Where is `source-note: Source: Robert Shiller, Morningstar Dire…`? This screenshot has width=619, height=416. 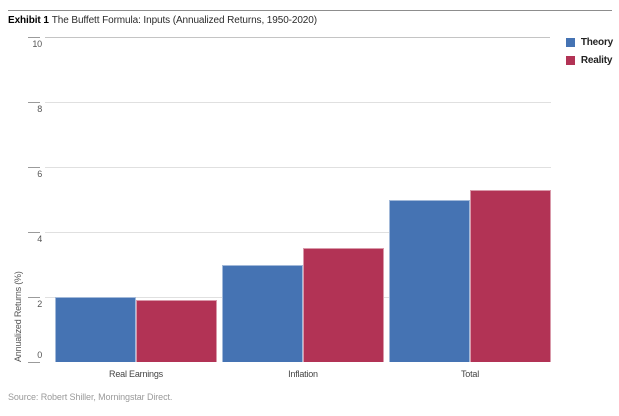
source-note: Source: Robert Shiller, Morningstar Dire… is located at coordinates (90, 397).